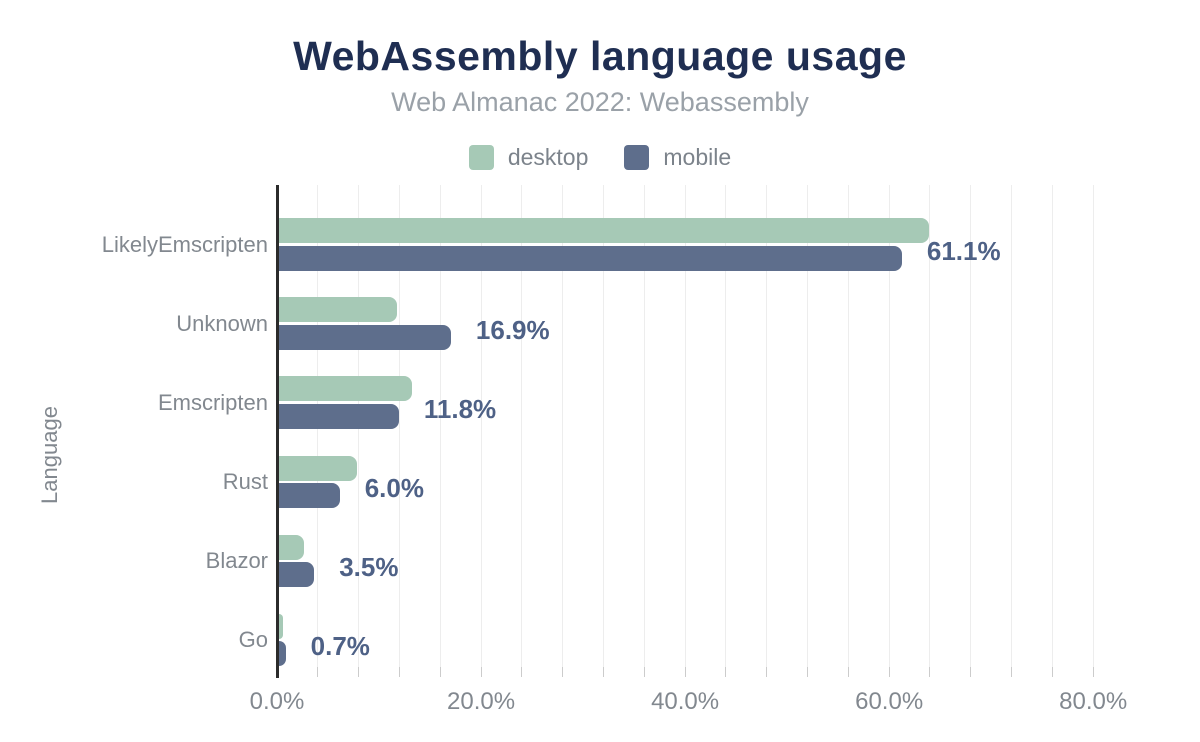 The width and height of the screenshot is (1200, 742). Describe the element at coordinates (340, 646) in the screenshot. I see `value-label: 0.7%` at that location.